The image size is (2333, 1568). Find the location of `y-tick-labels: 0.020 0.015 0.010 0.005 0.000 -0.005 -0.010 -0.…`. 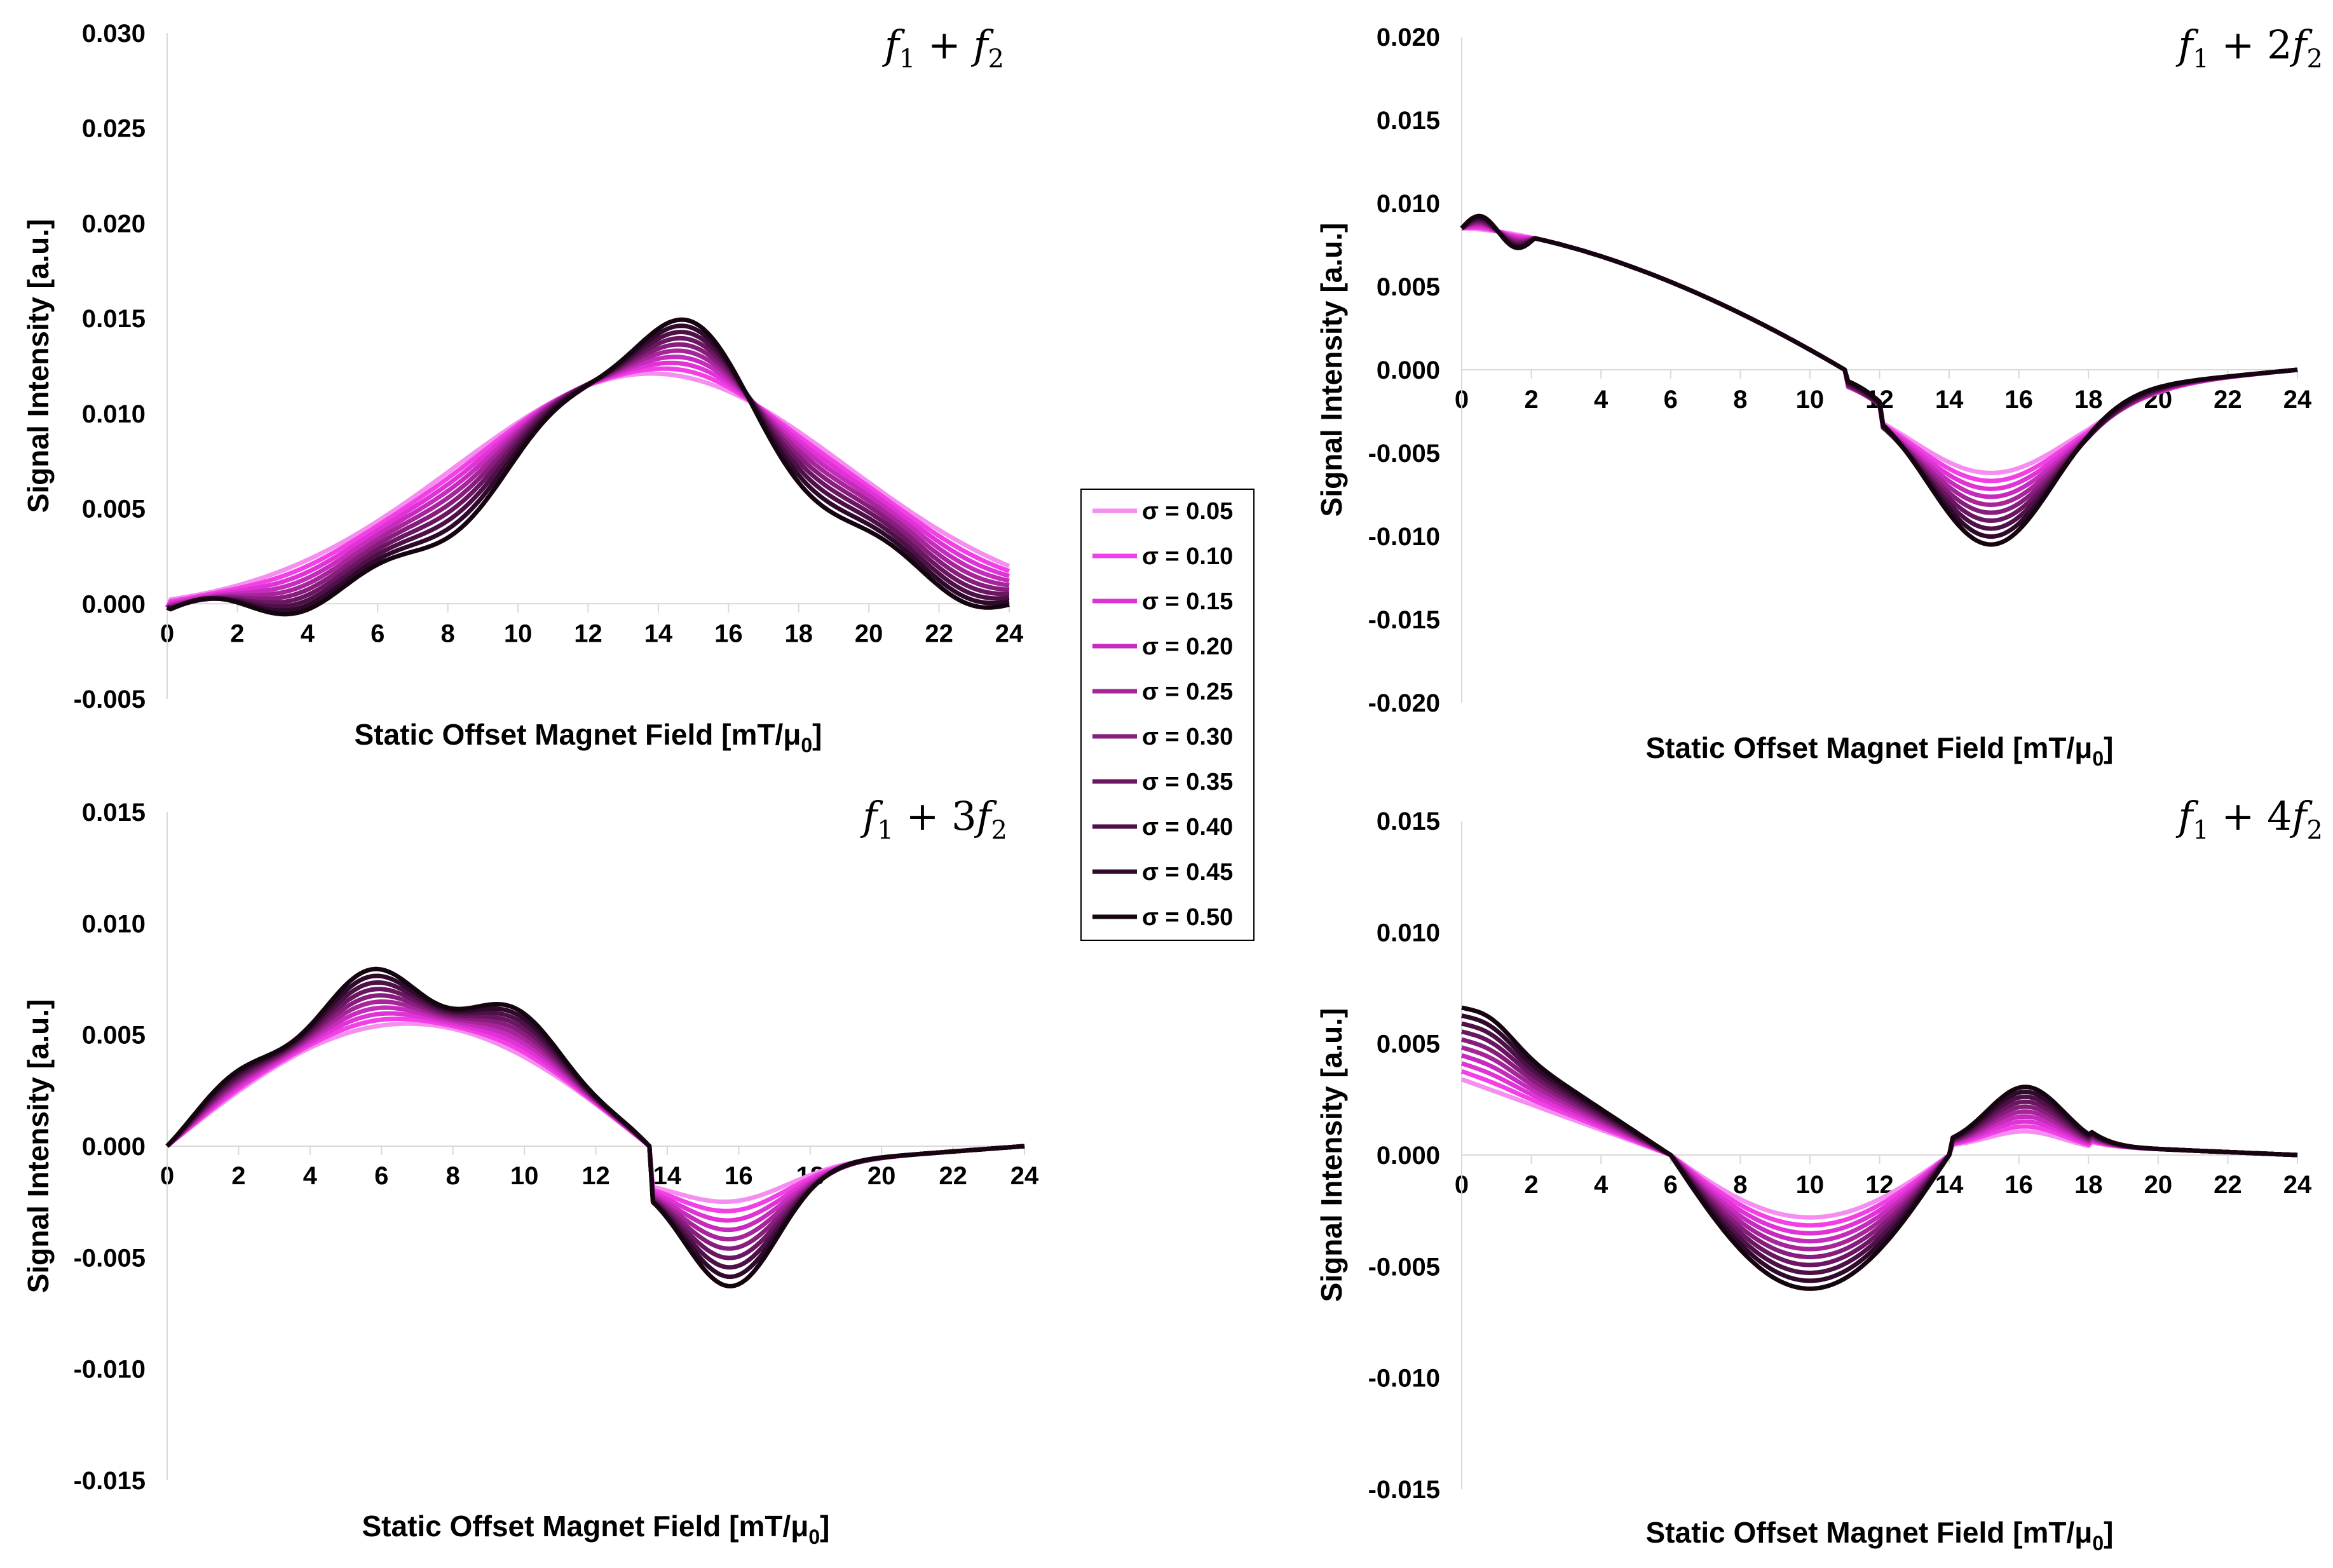

y-tick-labels: 0.020 0.015 0.010 0.005 0.000 -0.005 -0.010 -0.… is located at coordinates (1404, 370).